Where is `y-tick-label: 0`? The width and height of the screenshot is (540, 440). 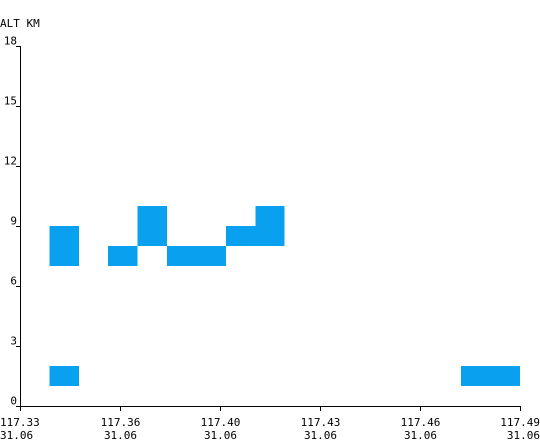
y-tick-label: 0 is located at coordinates (13, 401).